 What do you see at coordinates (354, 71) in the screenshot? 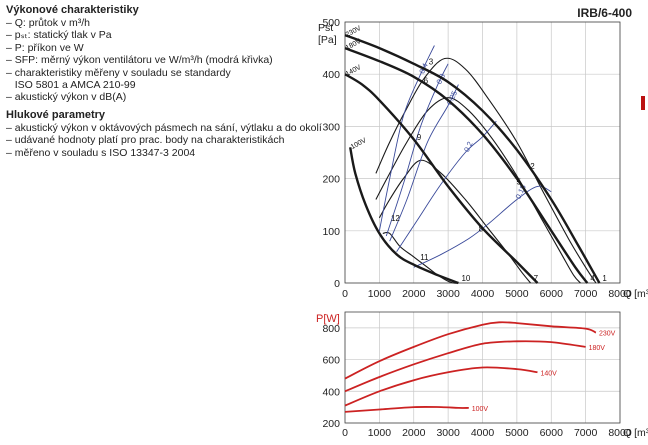
I see `fan-curve-label: 140V` at bounding box center [354, 71].